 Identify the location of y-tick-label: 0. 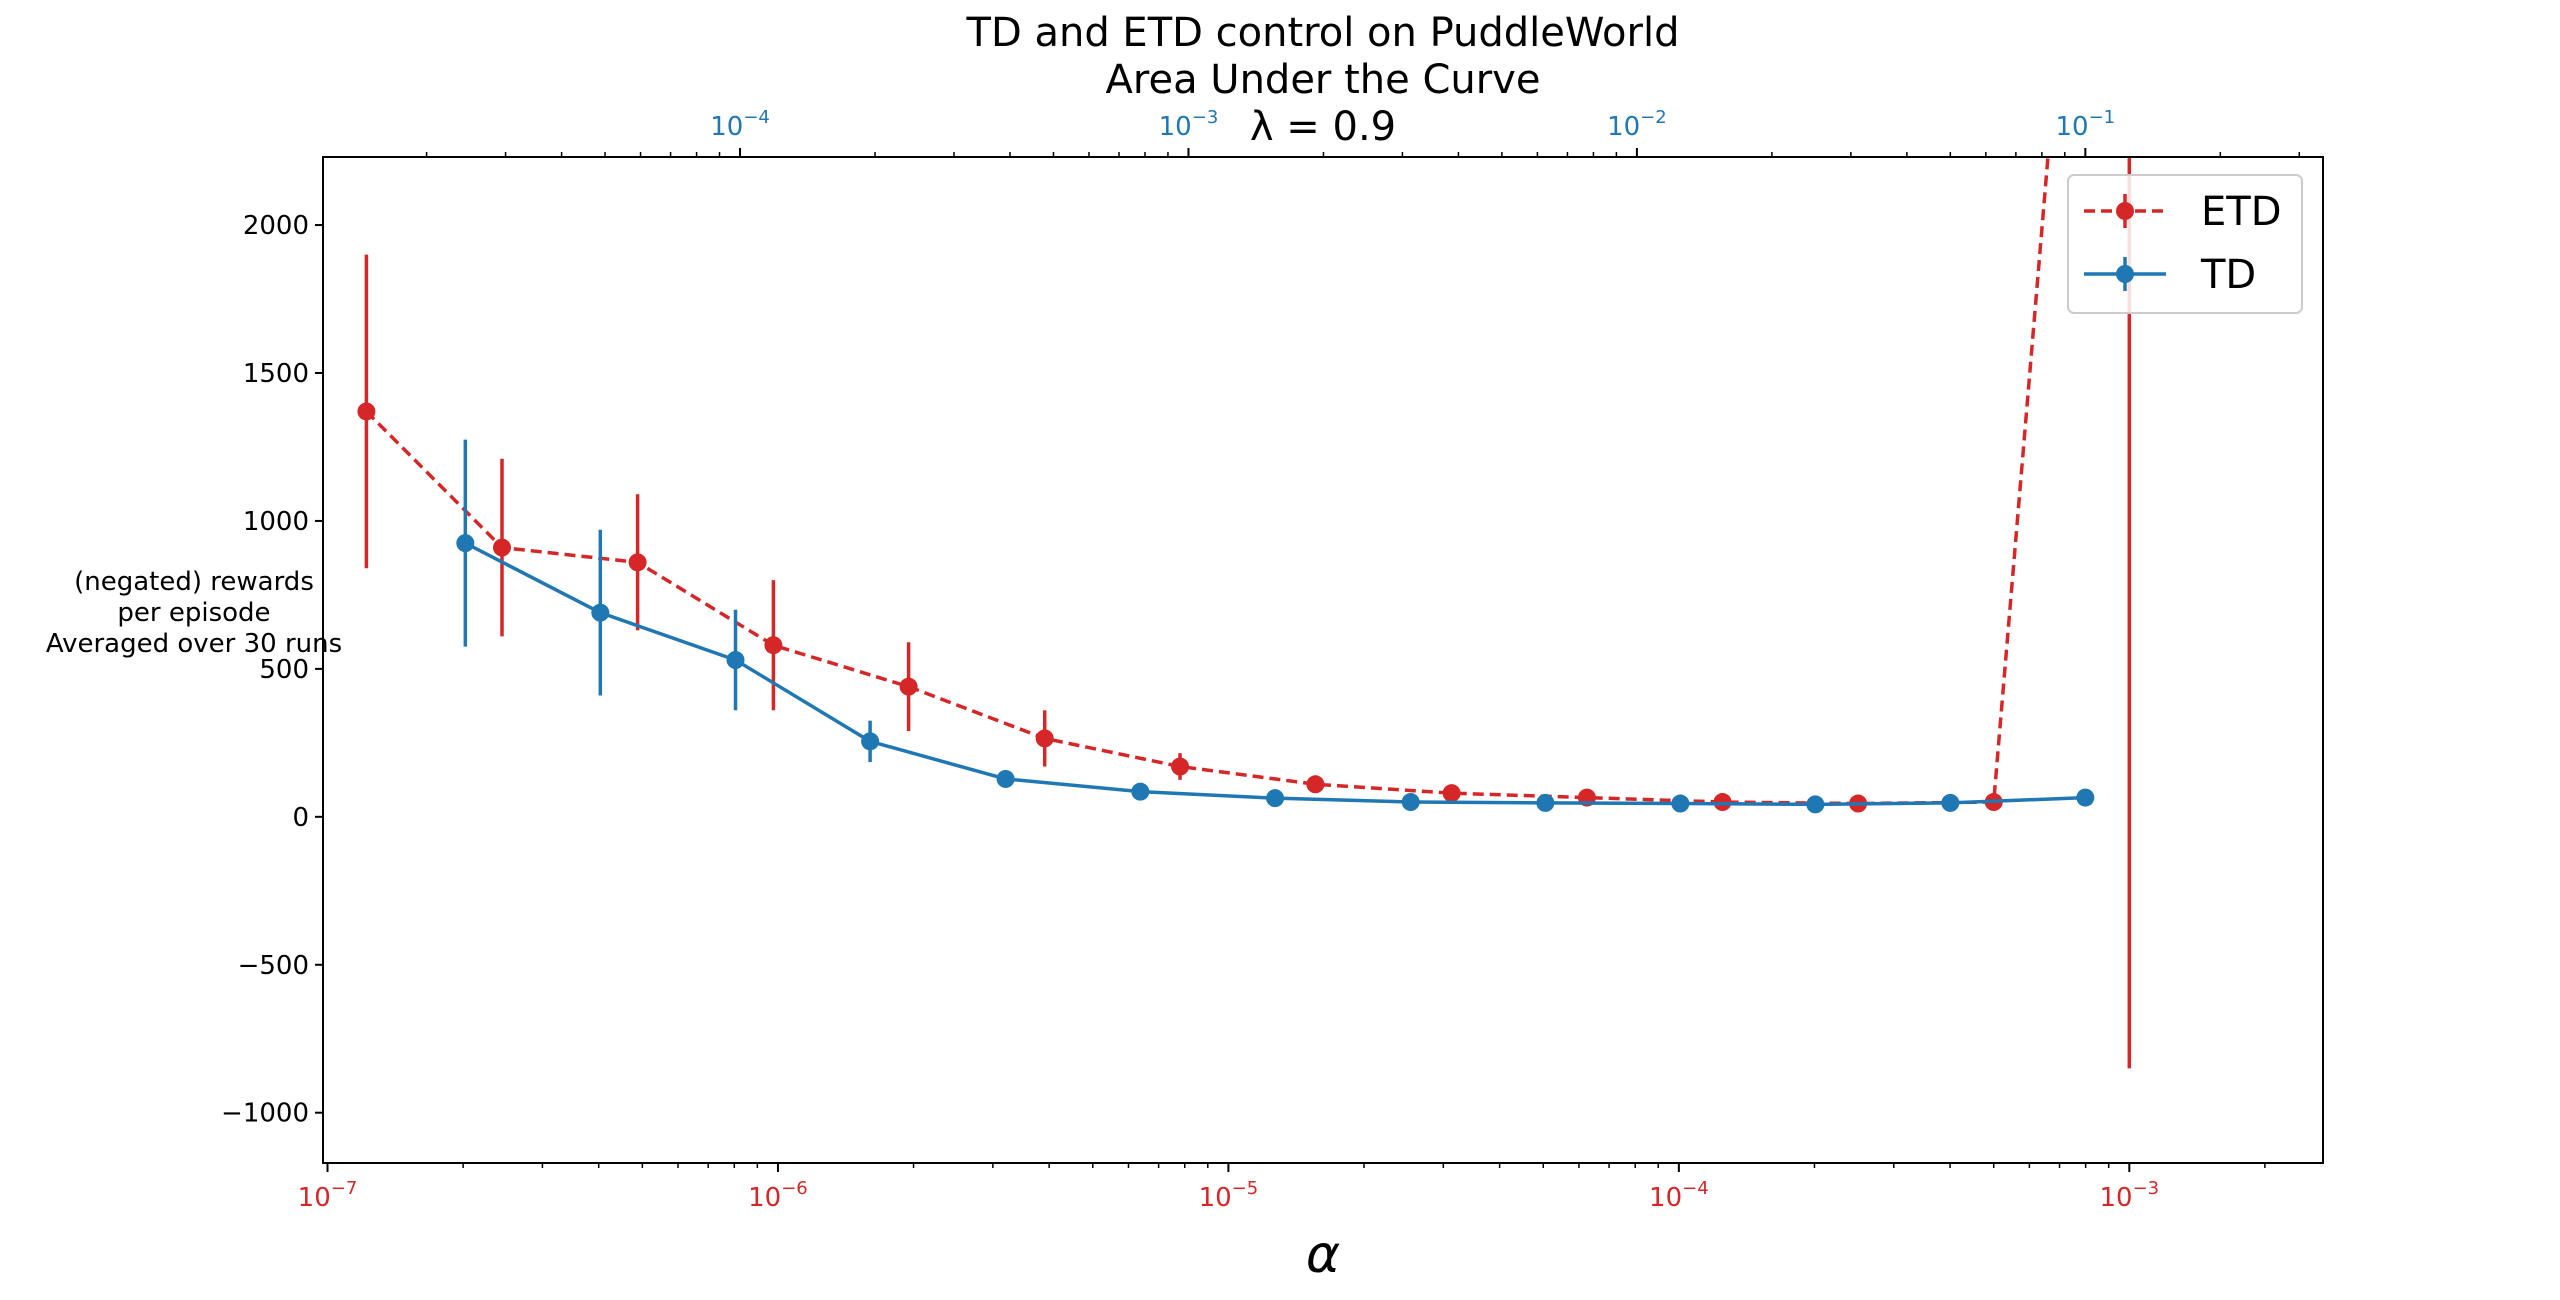
(300, 818).